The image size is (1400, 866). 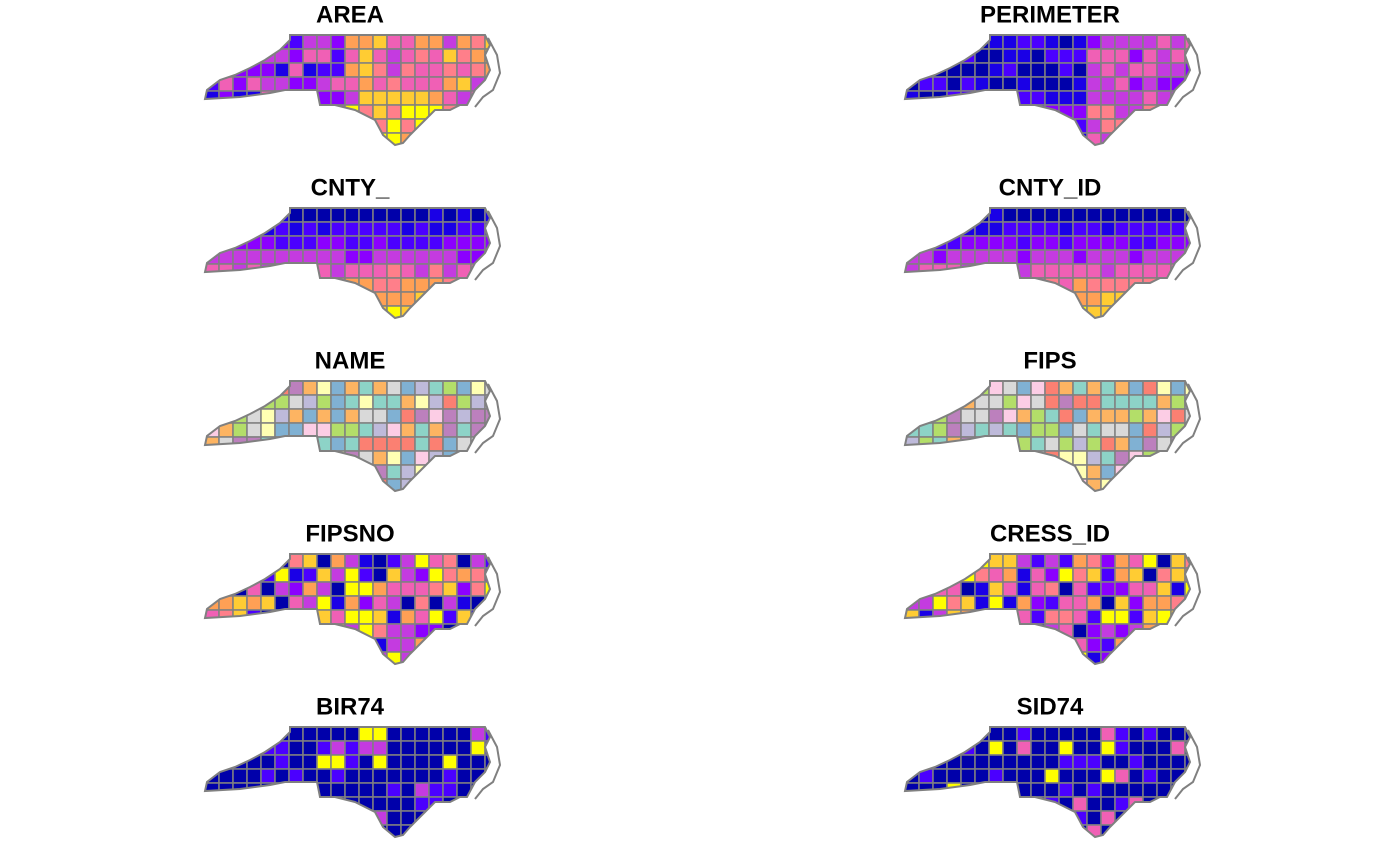 What do you see at coordinates (347, 90) in the screenshot?
I see `counties` at bounding box center [347, 90].